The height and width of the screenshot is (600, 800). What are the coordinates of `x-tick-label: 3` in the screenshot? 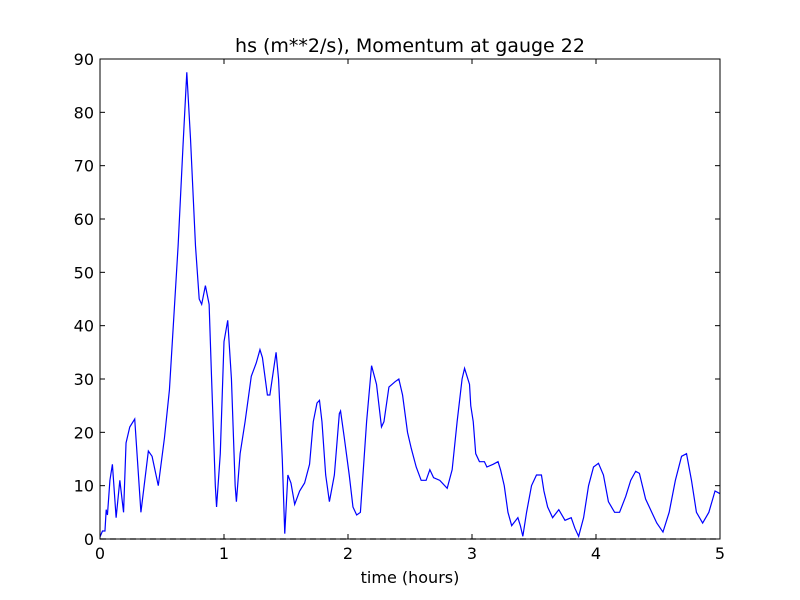 It's located at (472, 553).